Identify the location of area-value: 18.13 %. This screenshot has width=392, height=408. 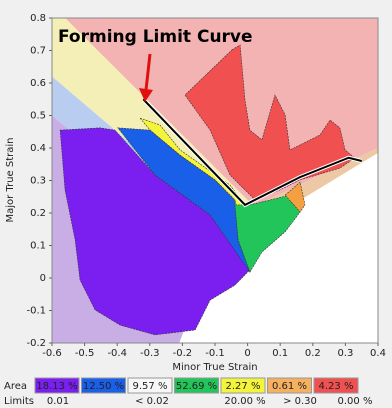
(56, 386).